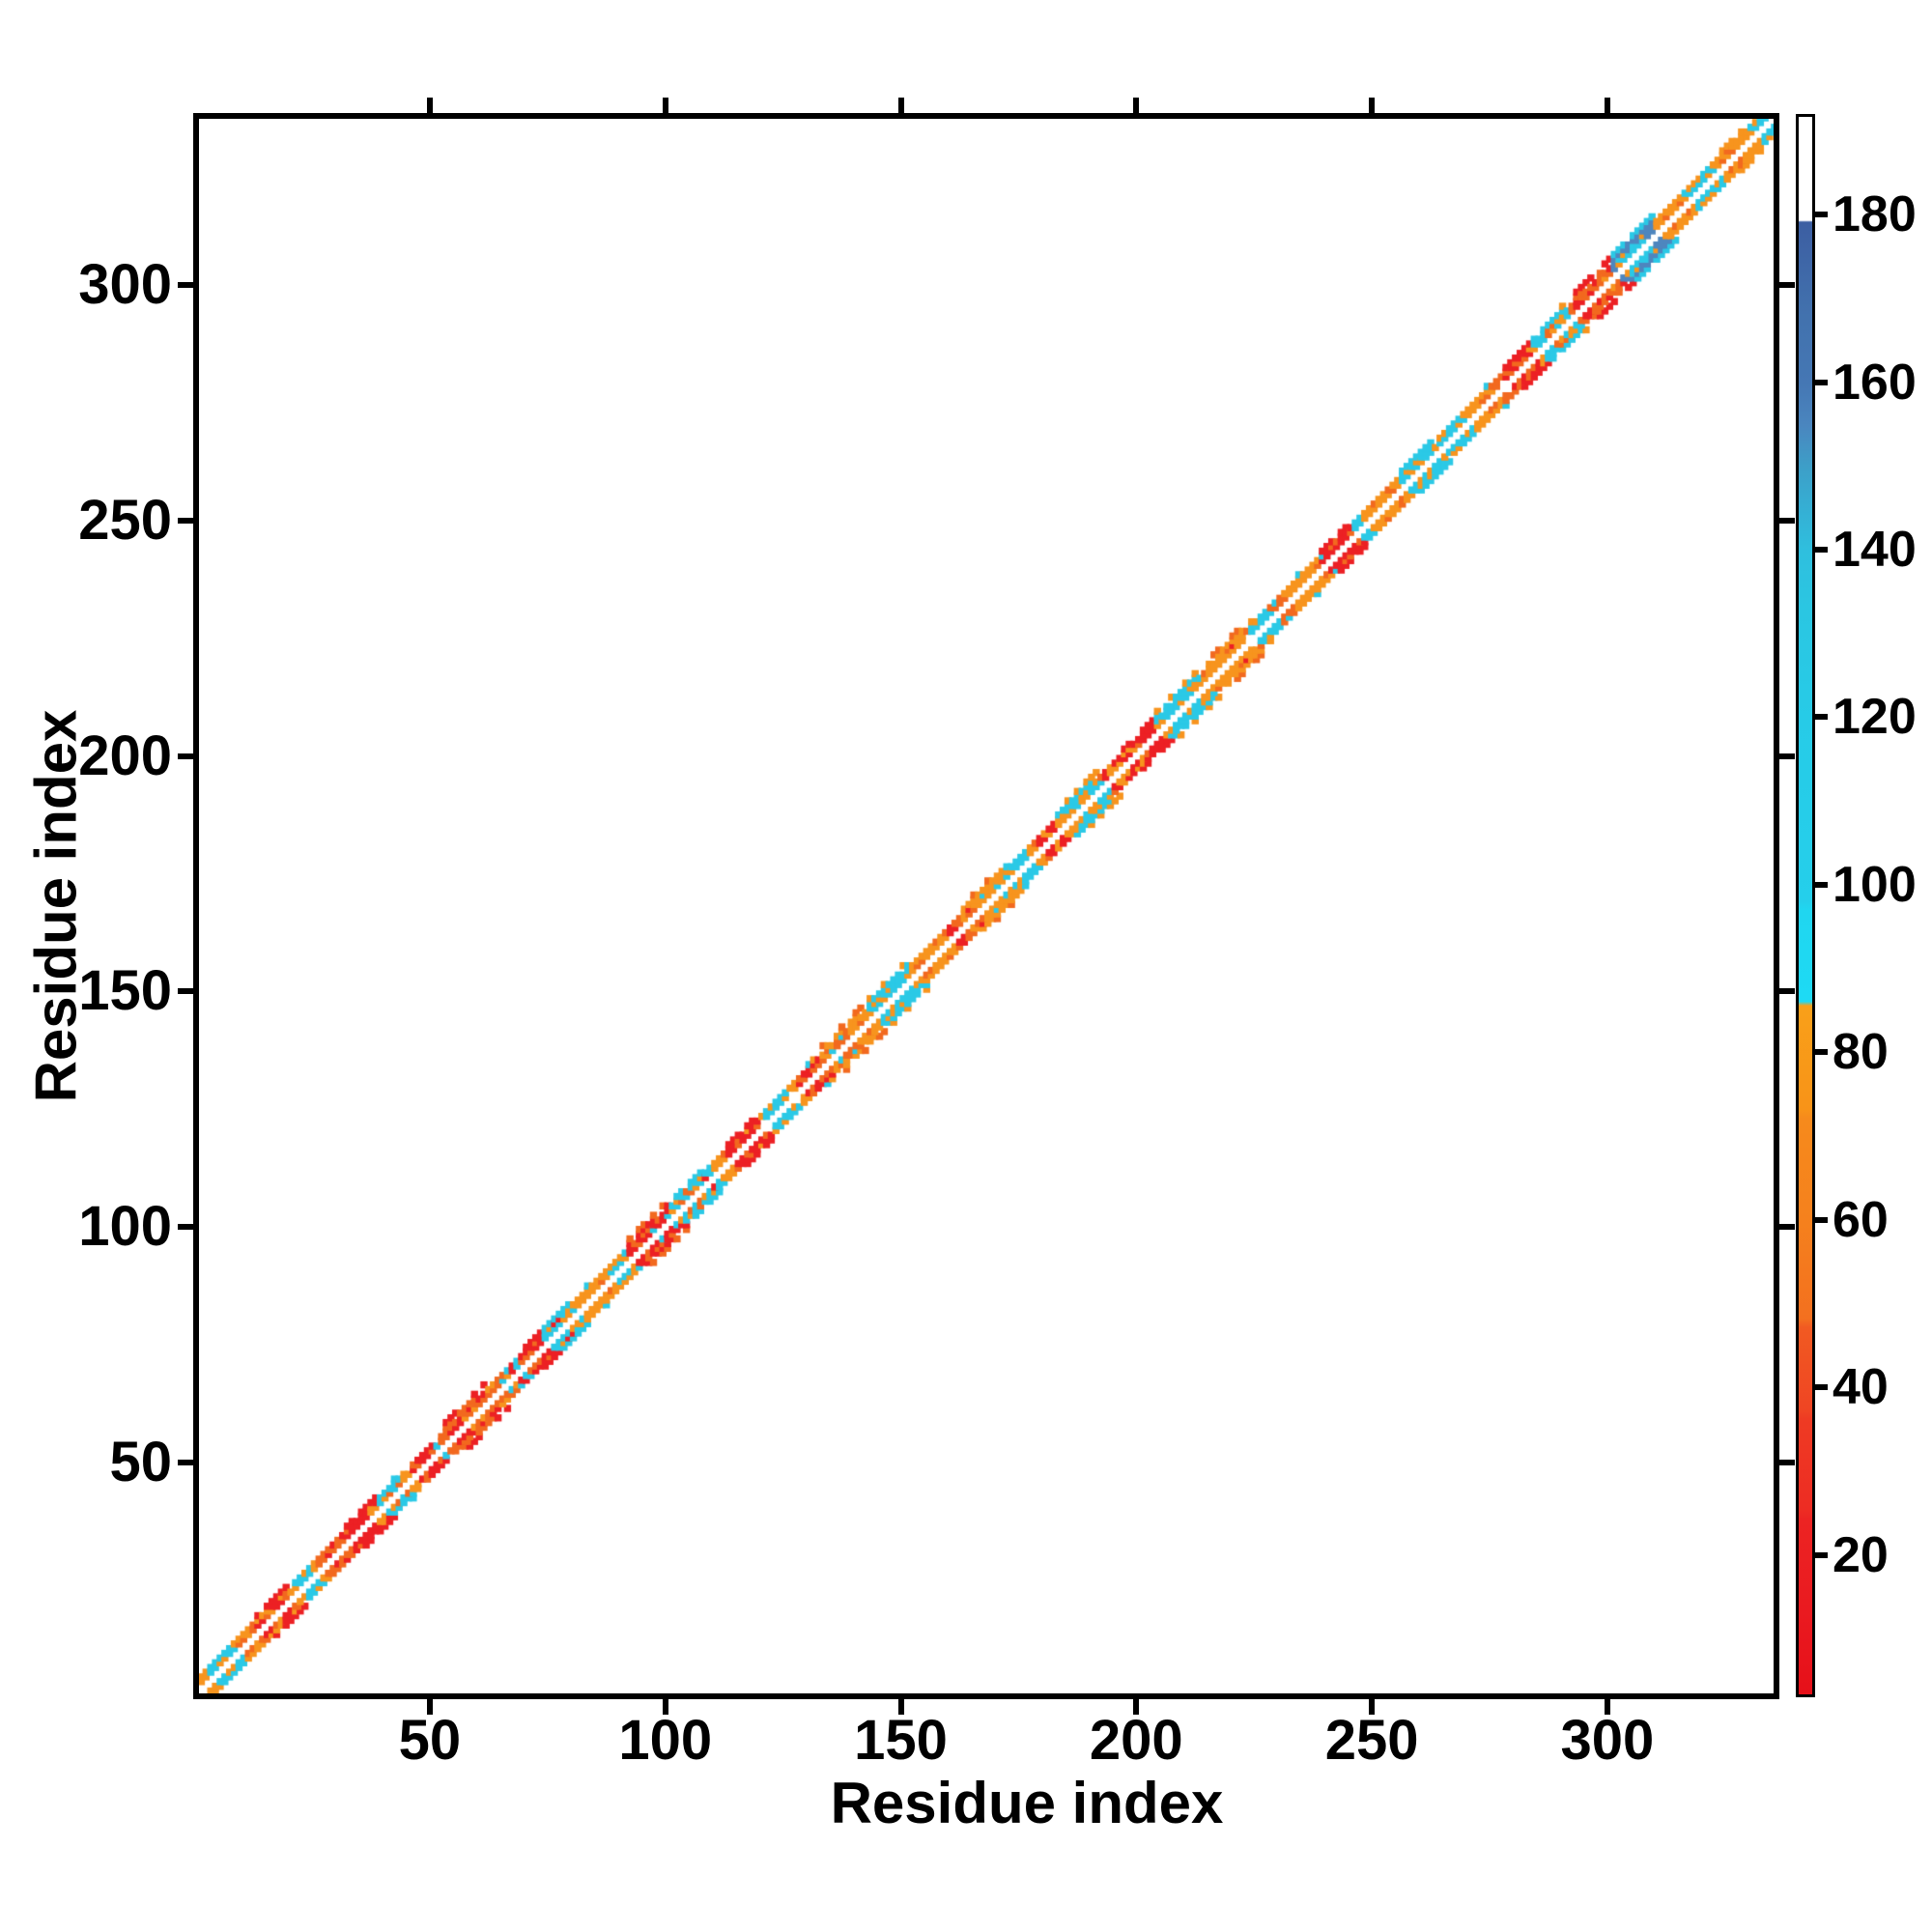  Describe the element at coordinates (1861, 1554) in the screenshot. I see `colorbar-tick-label: 20` at that location.